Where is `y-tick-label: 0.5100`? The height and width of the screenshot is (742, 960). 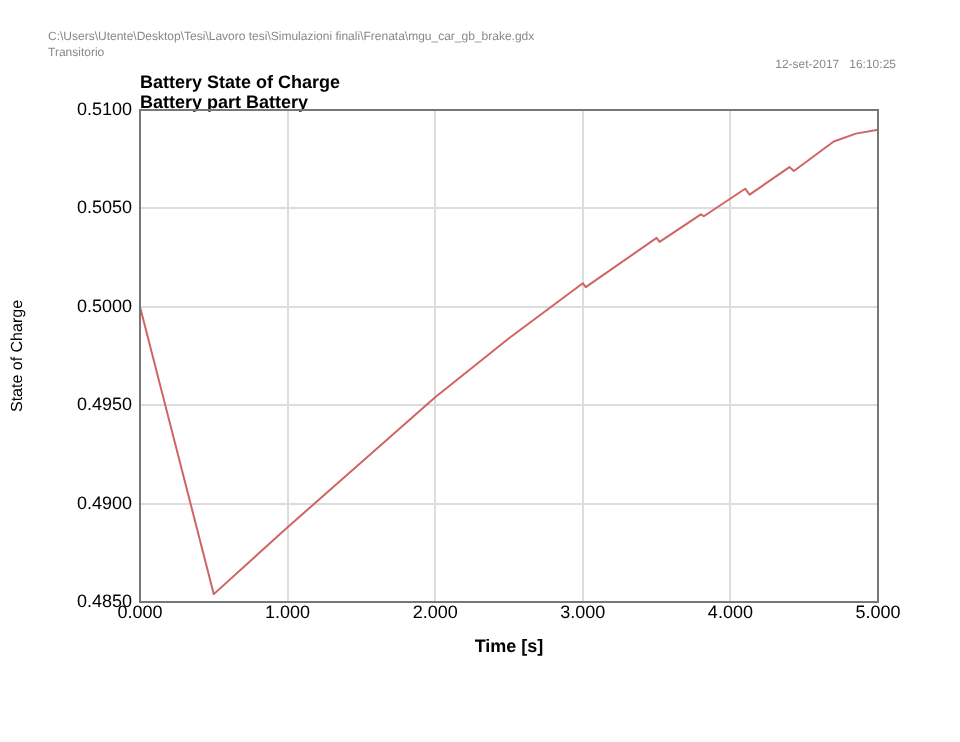
y-tick-label: 0.5100 is located at coordinates (104, 108).